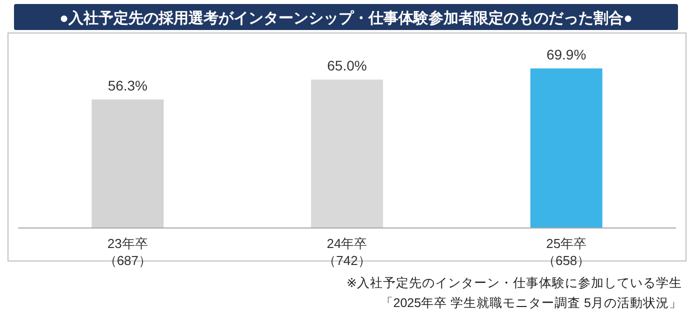 This screenshot has height=321, width=694. What do you see at coordinates (347, 252) in the screenshot?
I see `x-tick-label: 24年卒（742）` at bounding box center [347, 252].